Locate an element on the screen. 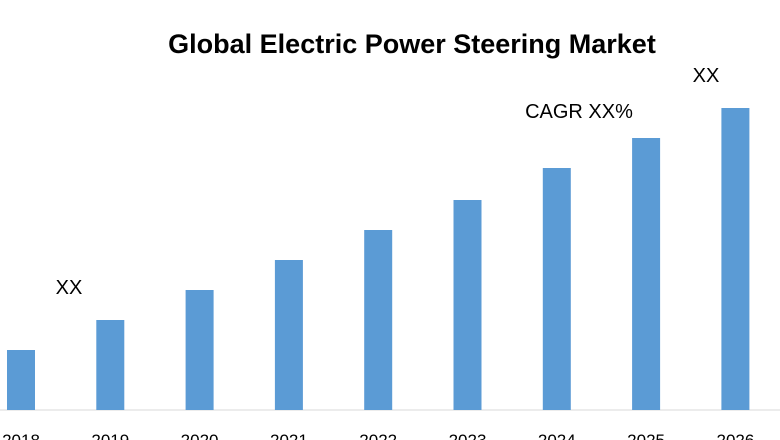 The width and height of the screenshot is (780, 440). annotation-cagr: CAGR XX% is located at coordinates (579, 112).